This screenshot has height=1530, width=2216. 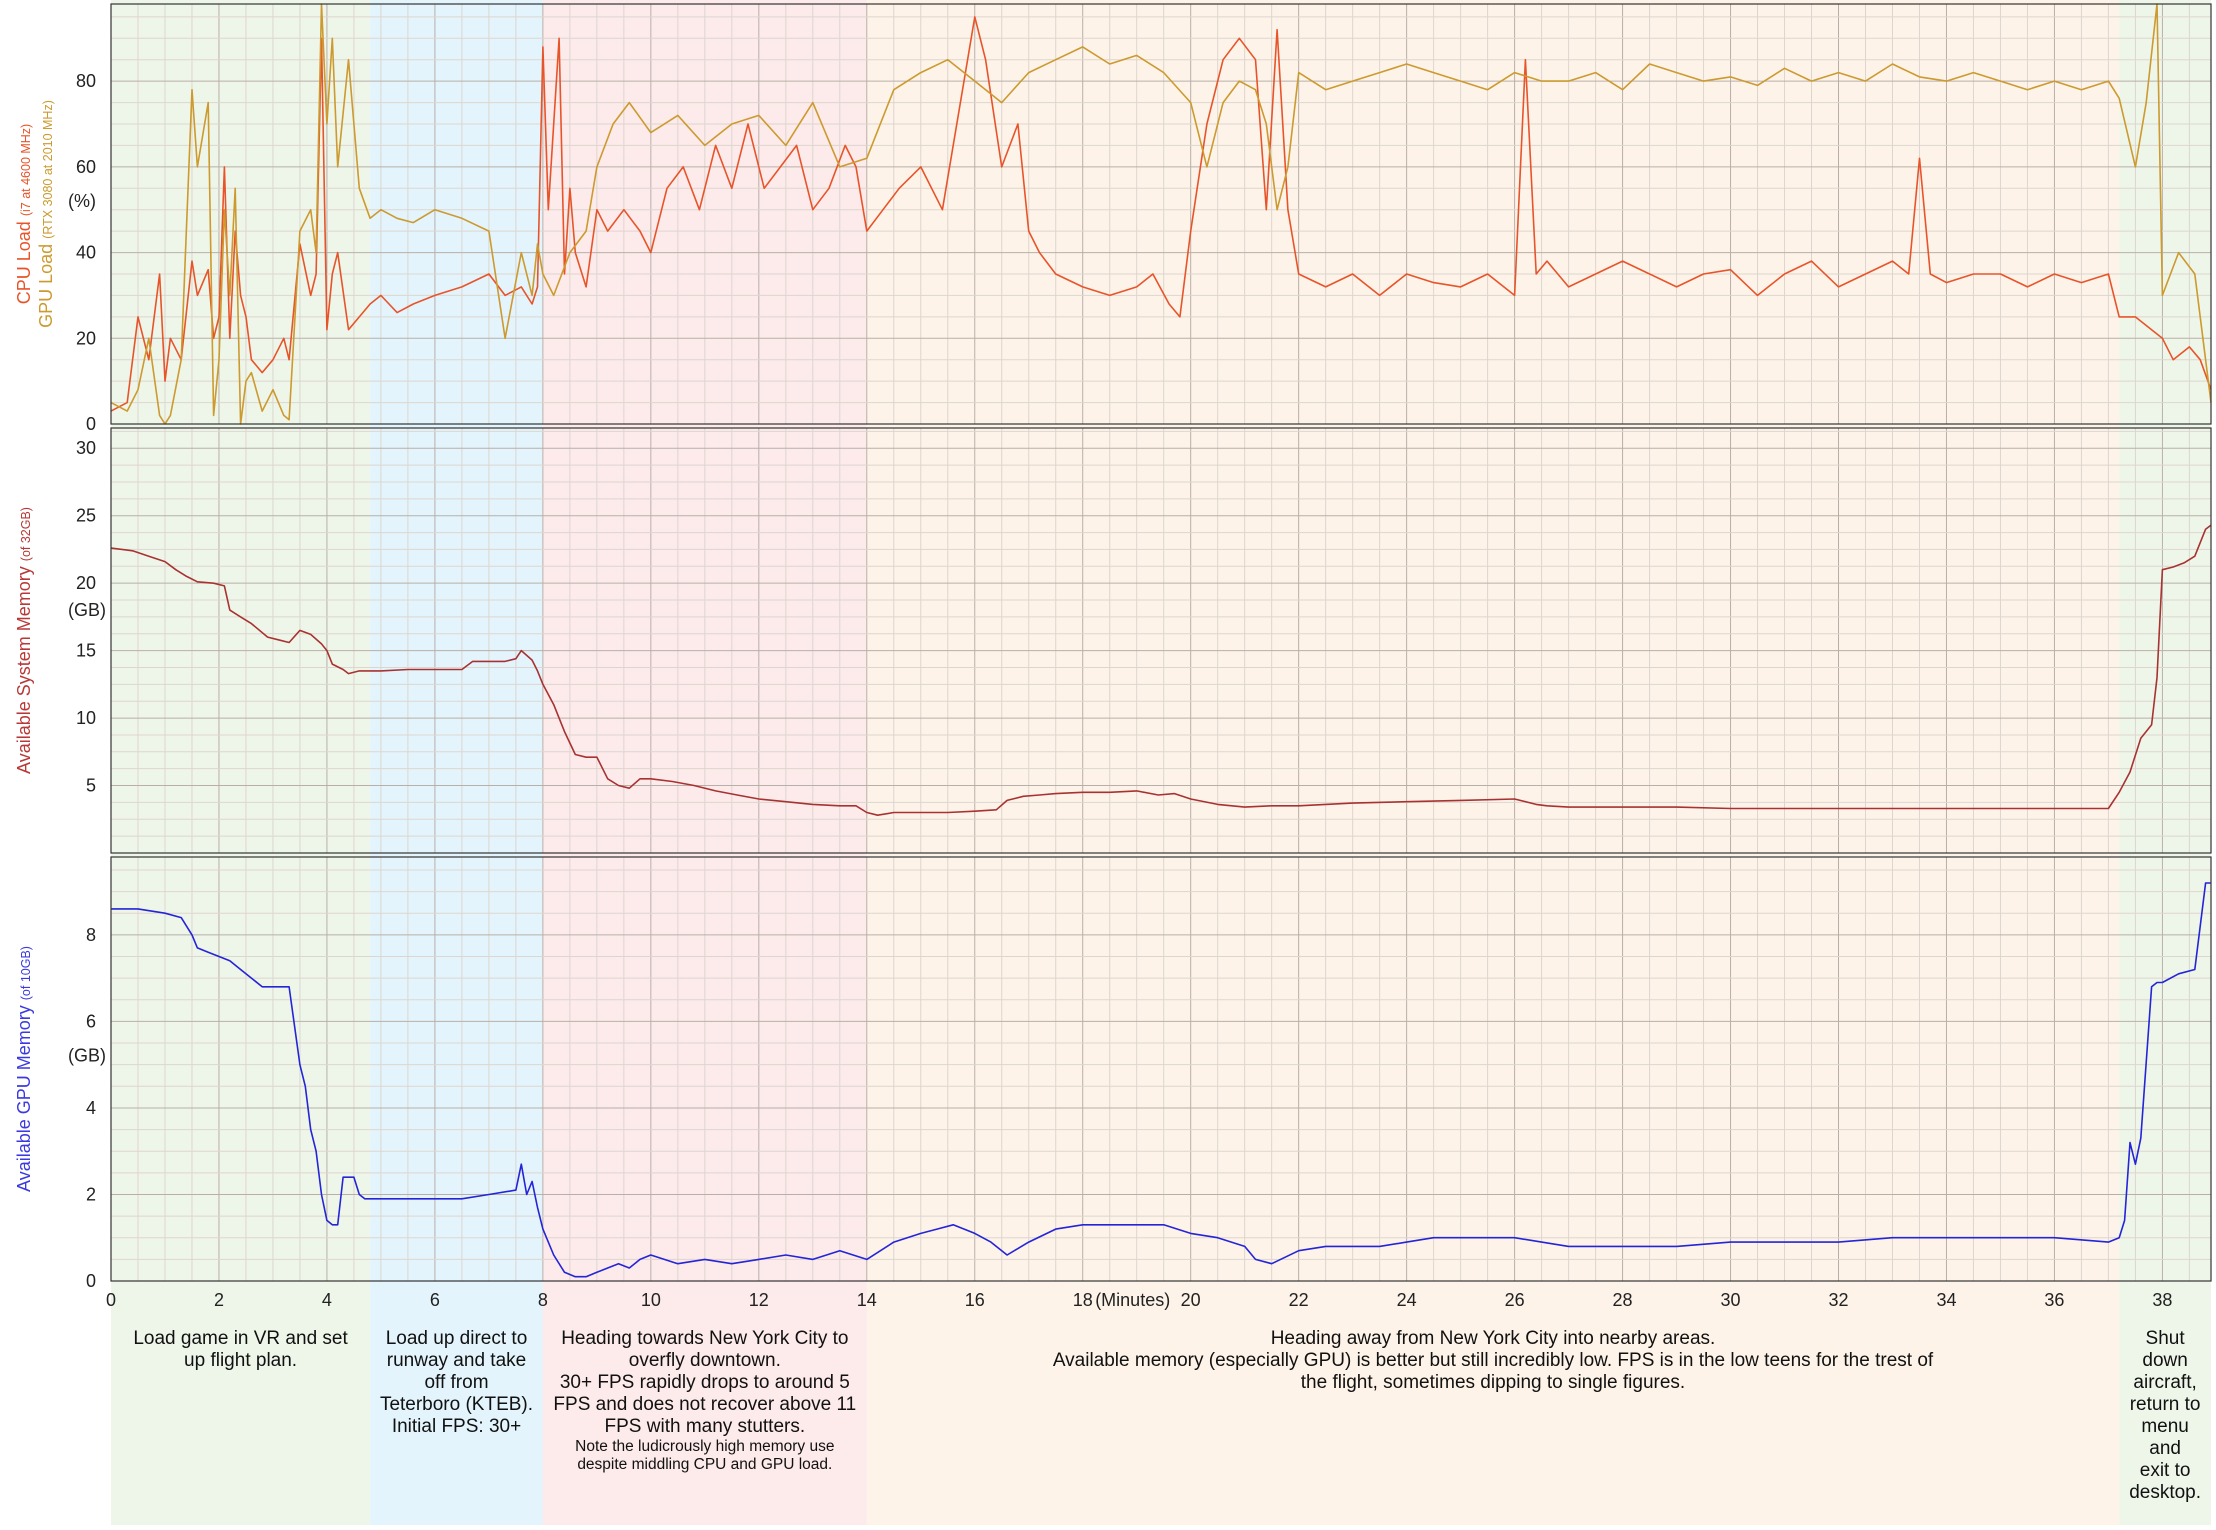 I want to click on phase-annotation-0: Load game in VR and set up flight plan., so click(x=240, y=1350).